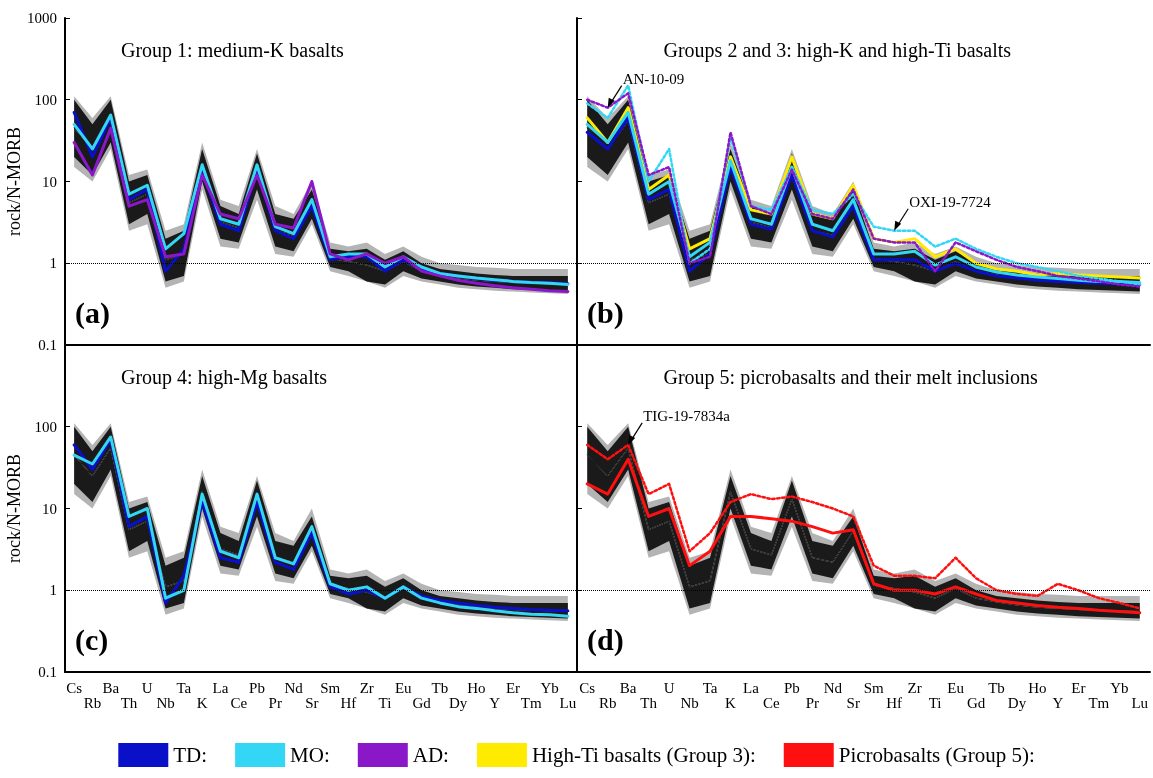 Image resolution: width=1153 pixels, height=778 pixels. What do you see at coordinates (936, 755) in the screenshot?
I see `legend-label: Picrobasalts (Group 5):` at bounding box center [936, 755].